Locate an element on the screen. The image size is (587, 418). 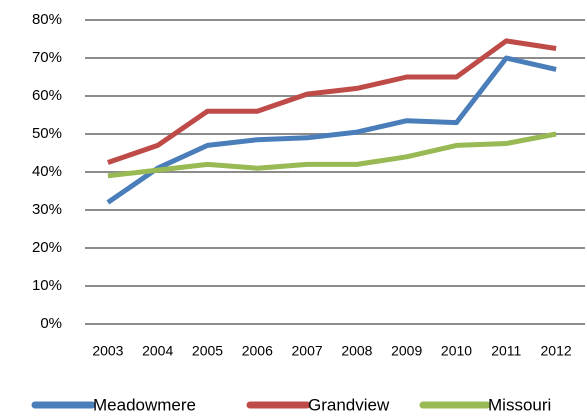
y-tick-label: 60% is located at coordinates (47, 95).